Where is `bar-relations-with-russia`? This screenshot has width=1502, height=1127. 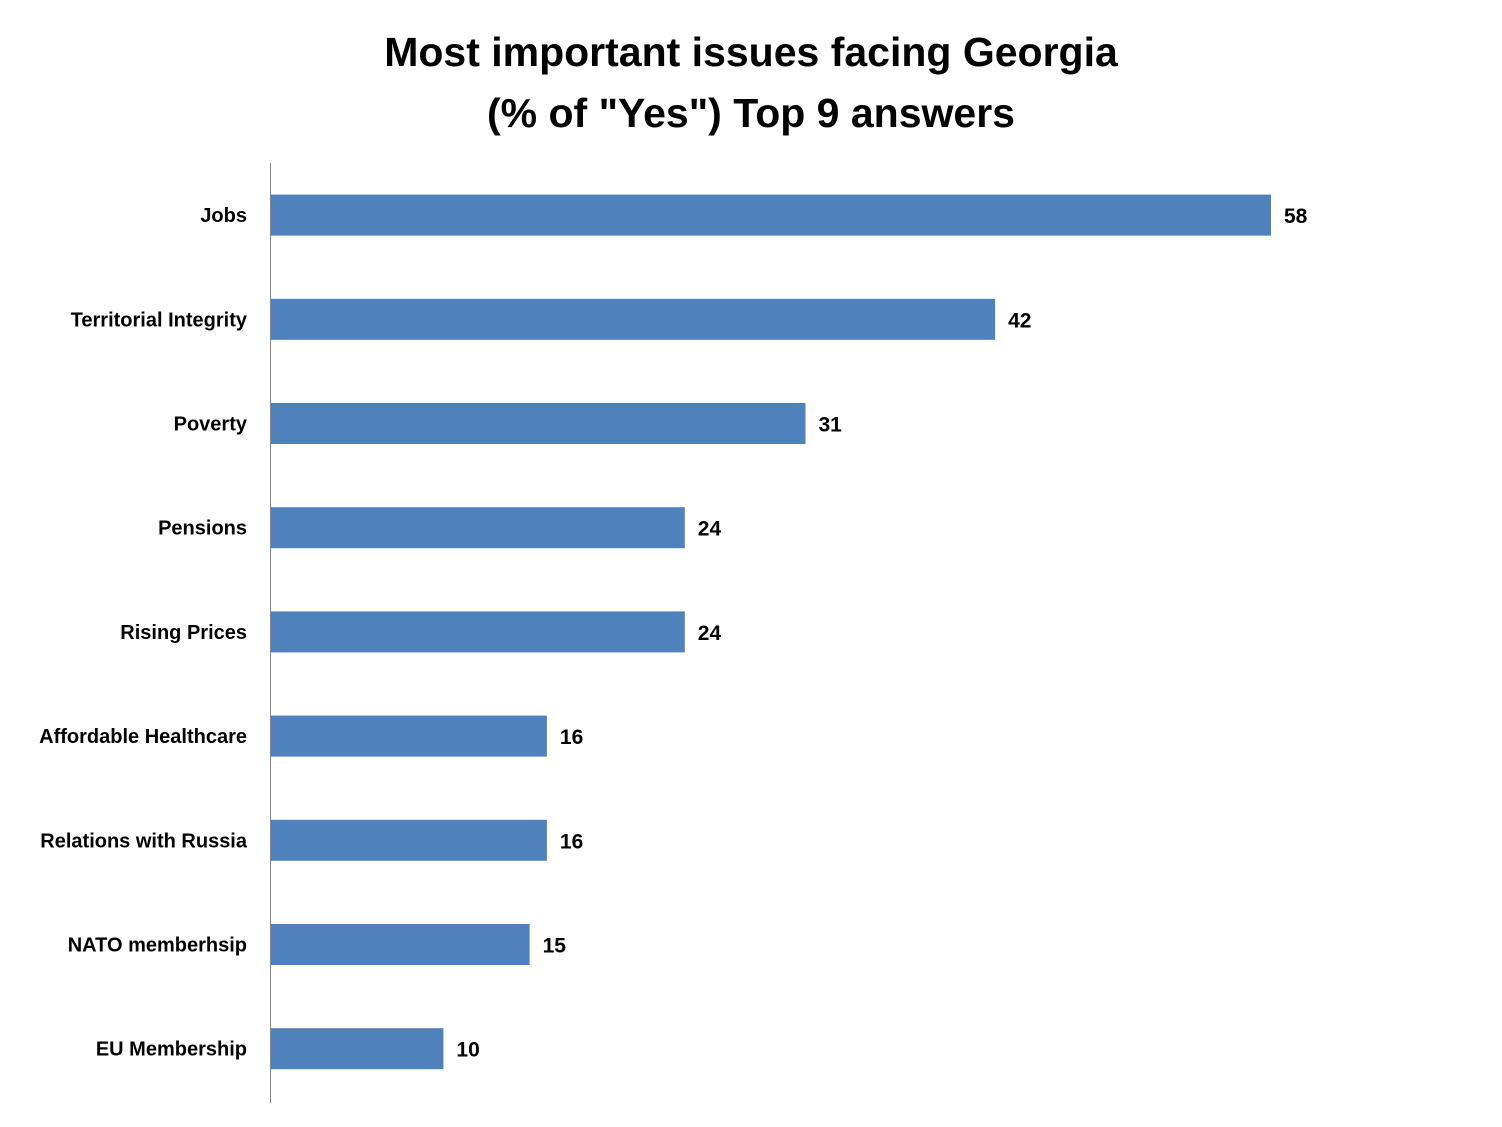 bar-relations-with-russia is located at coordinates (409, 840).